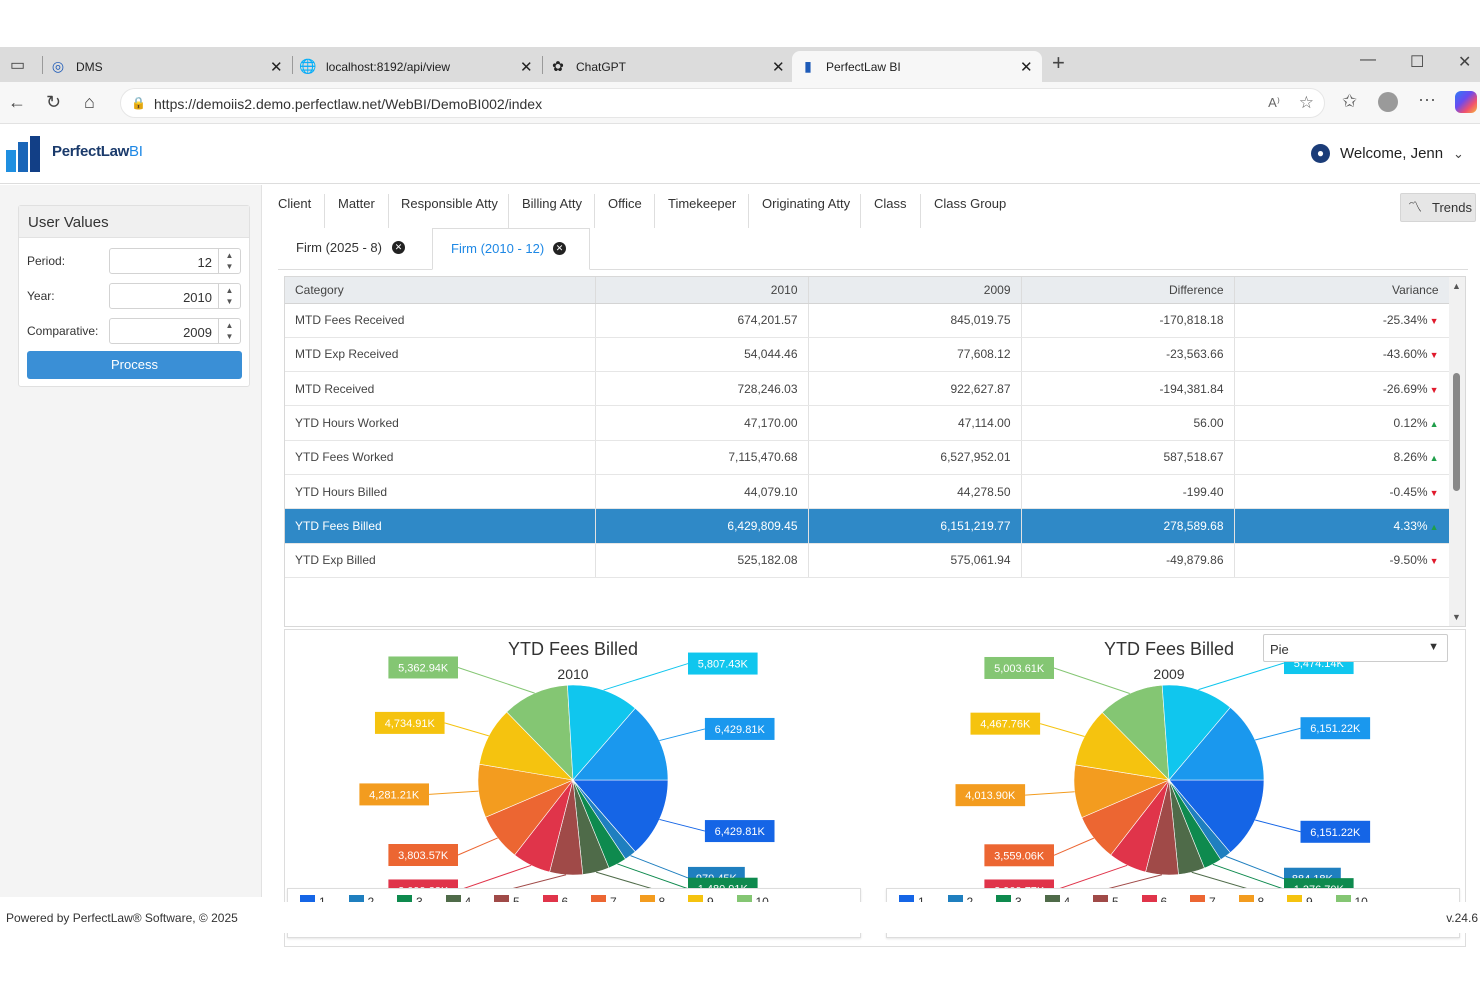 This screenshot has width=1480, height=987. I want to click on year-stepper: 2010 ▲ ▼, so click(175, 296).